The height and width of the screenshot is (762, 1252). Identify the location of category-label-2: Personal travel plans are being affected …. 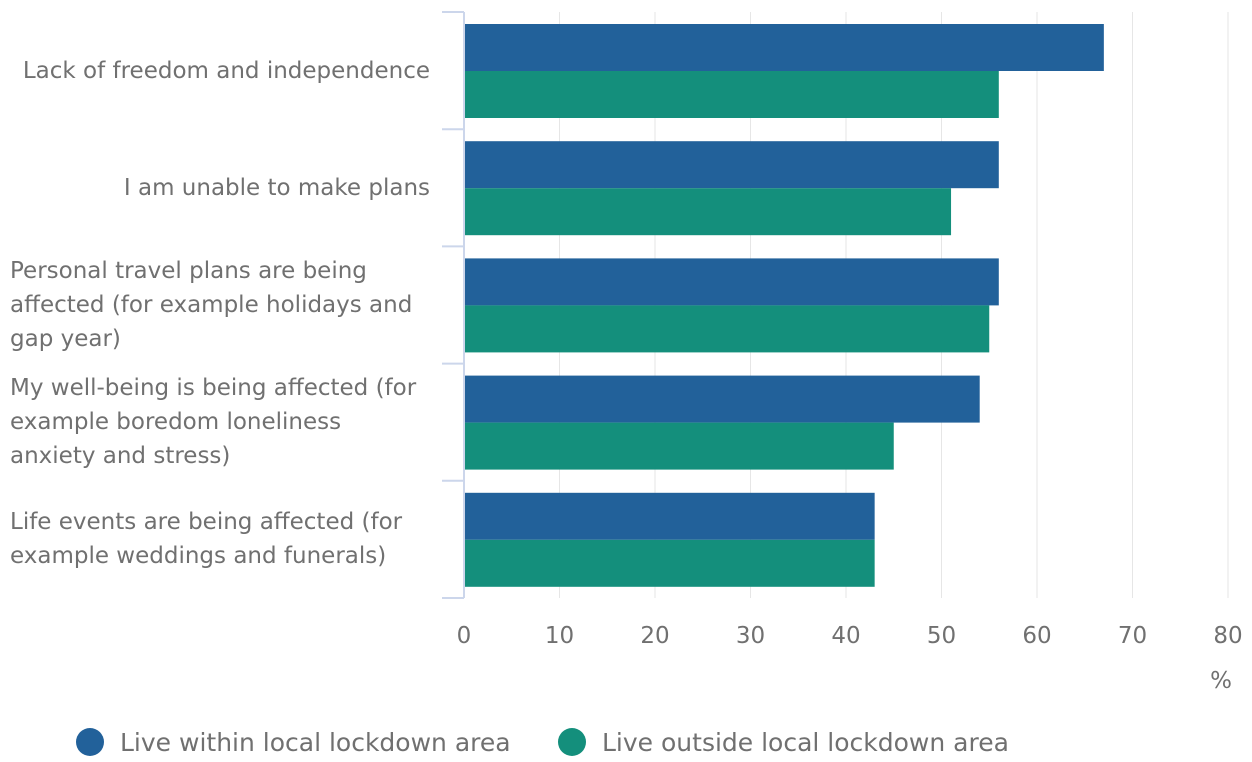
(220, 305).